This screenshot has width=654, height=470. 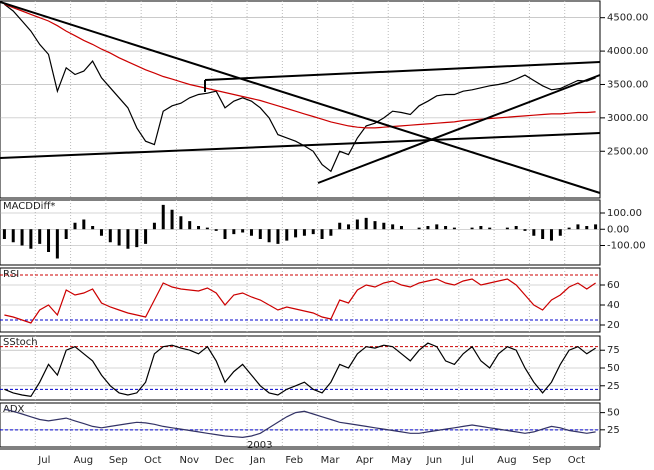 What do you see at coordinates (626, 246) in the screenshot?
I see `y-tick-label: -100.00` at bounding box center [626, 246].